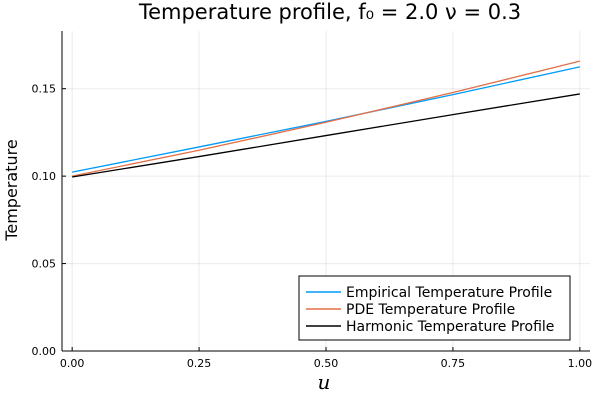  Describe the element at coordinates (453, 363) in the screenshot. I see `x-tick-label: 0.75` at that location.